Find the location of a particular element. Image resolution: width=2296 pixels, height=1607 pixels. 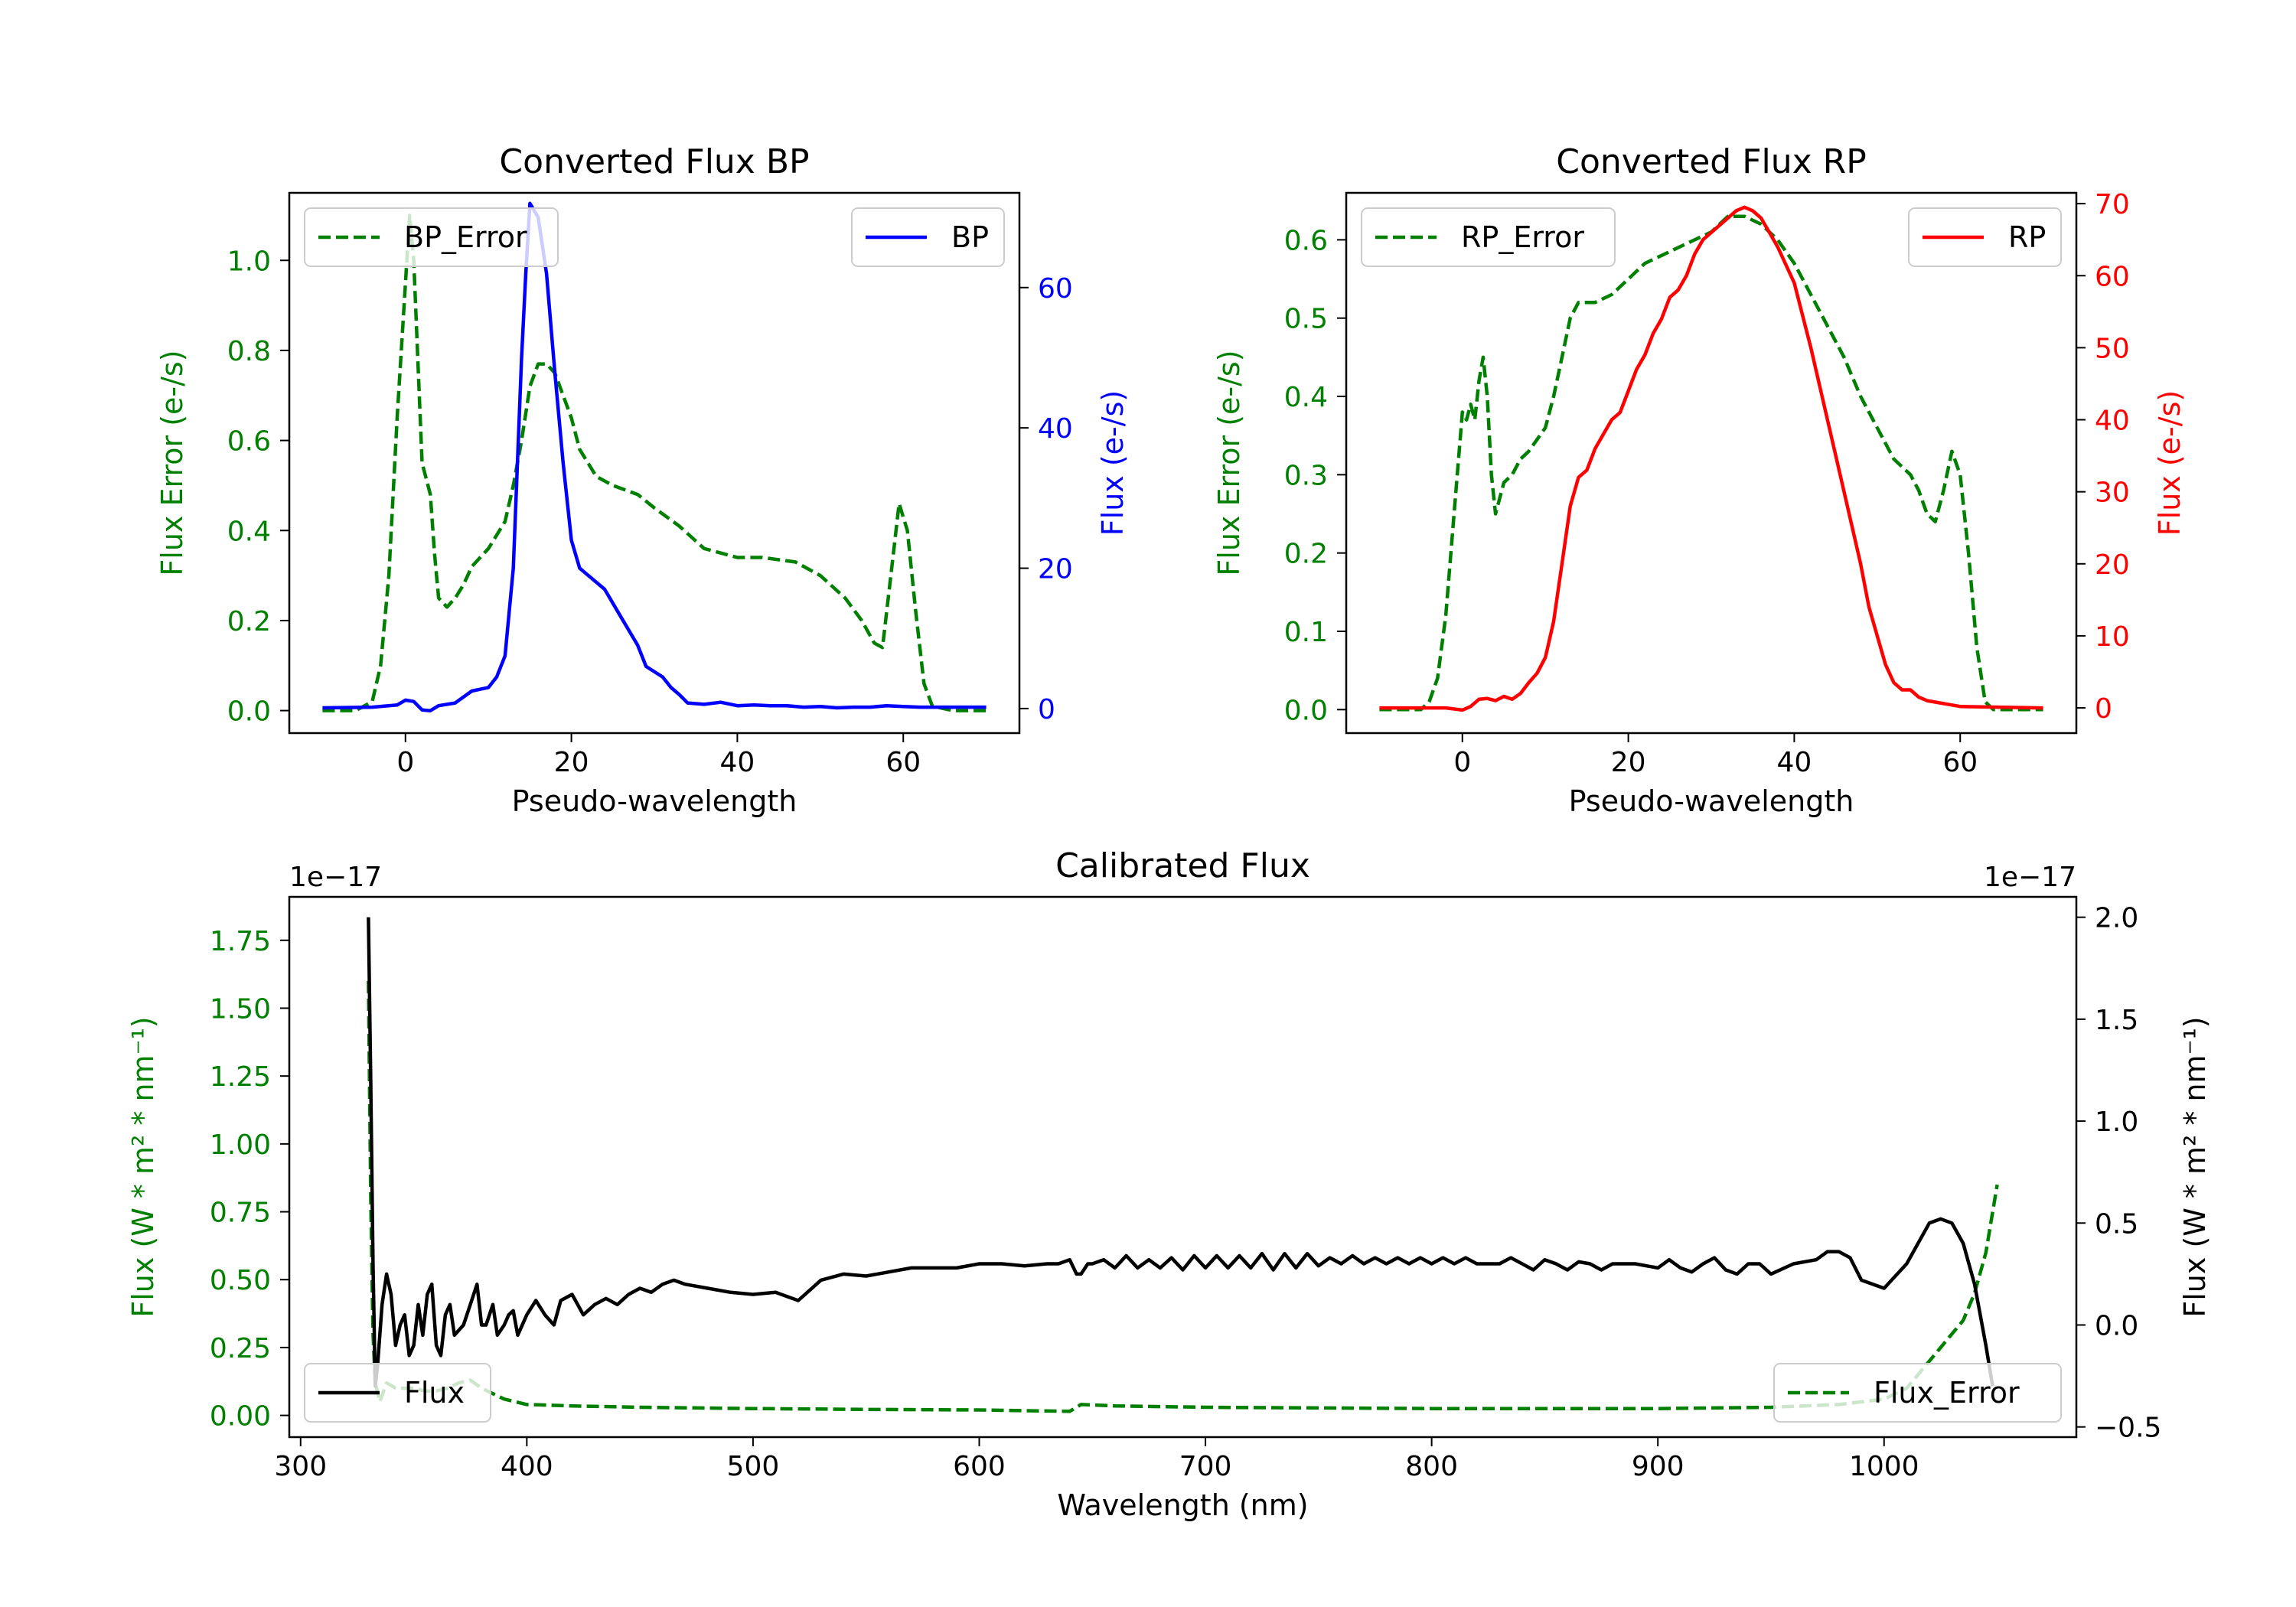

series-line-bp is located at coordinates (654, 457).